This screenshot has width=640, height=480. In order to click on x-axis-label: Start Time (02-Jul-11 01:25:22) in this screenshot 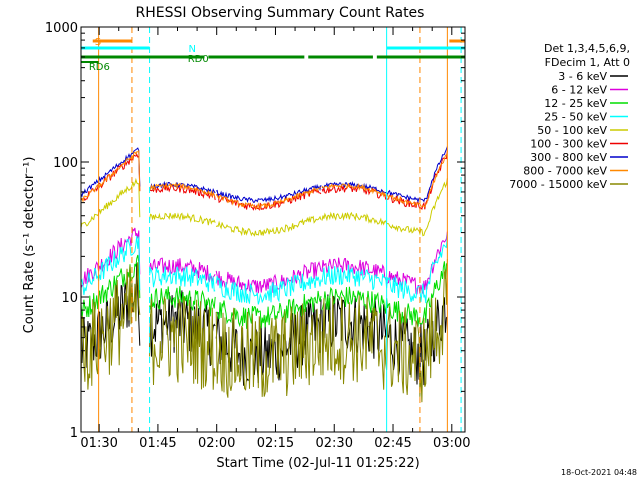, I will do `click(317, 463)`.